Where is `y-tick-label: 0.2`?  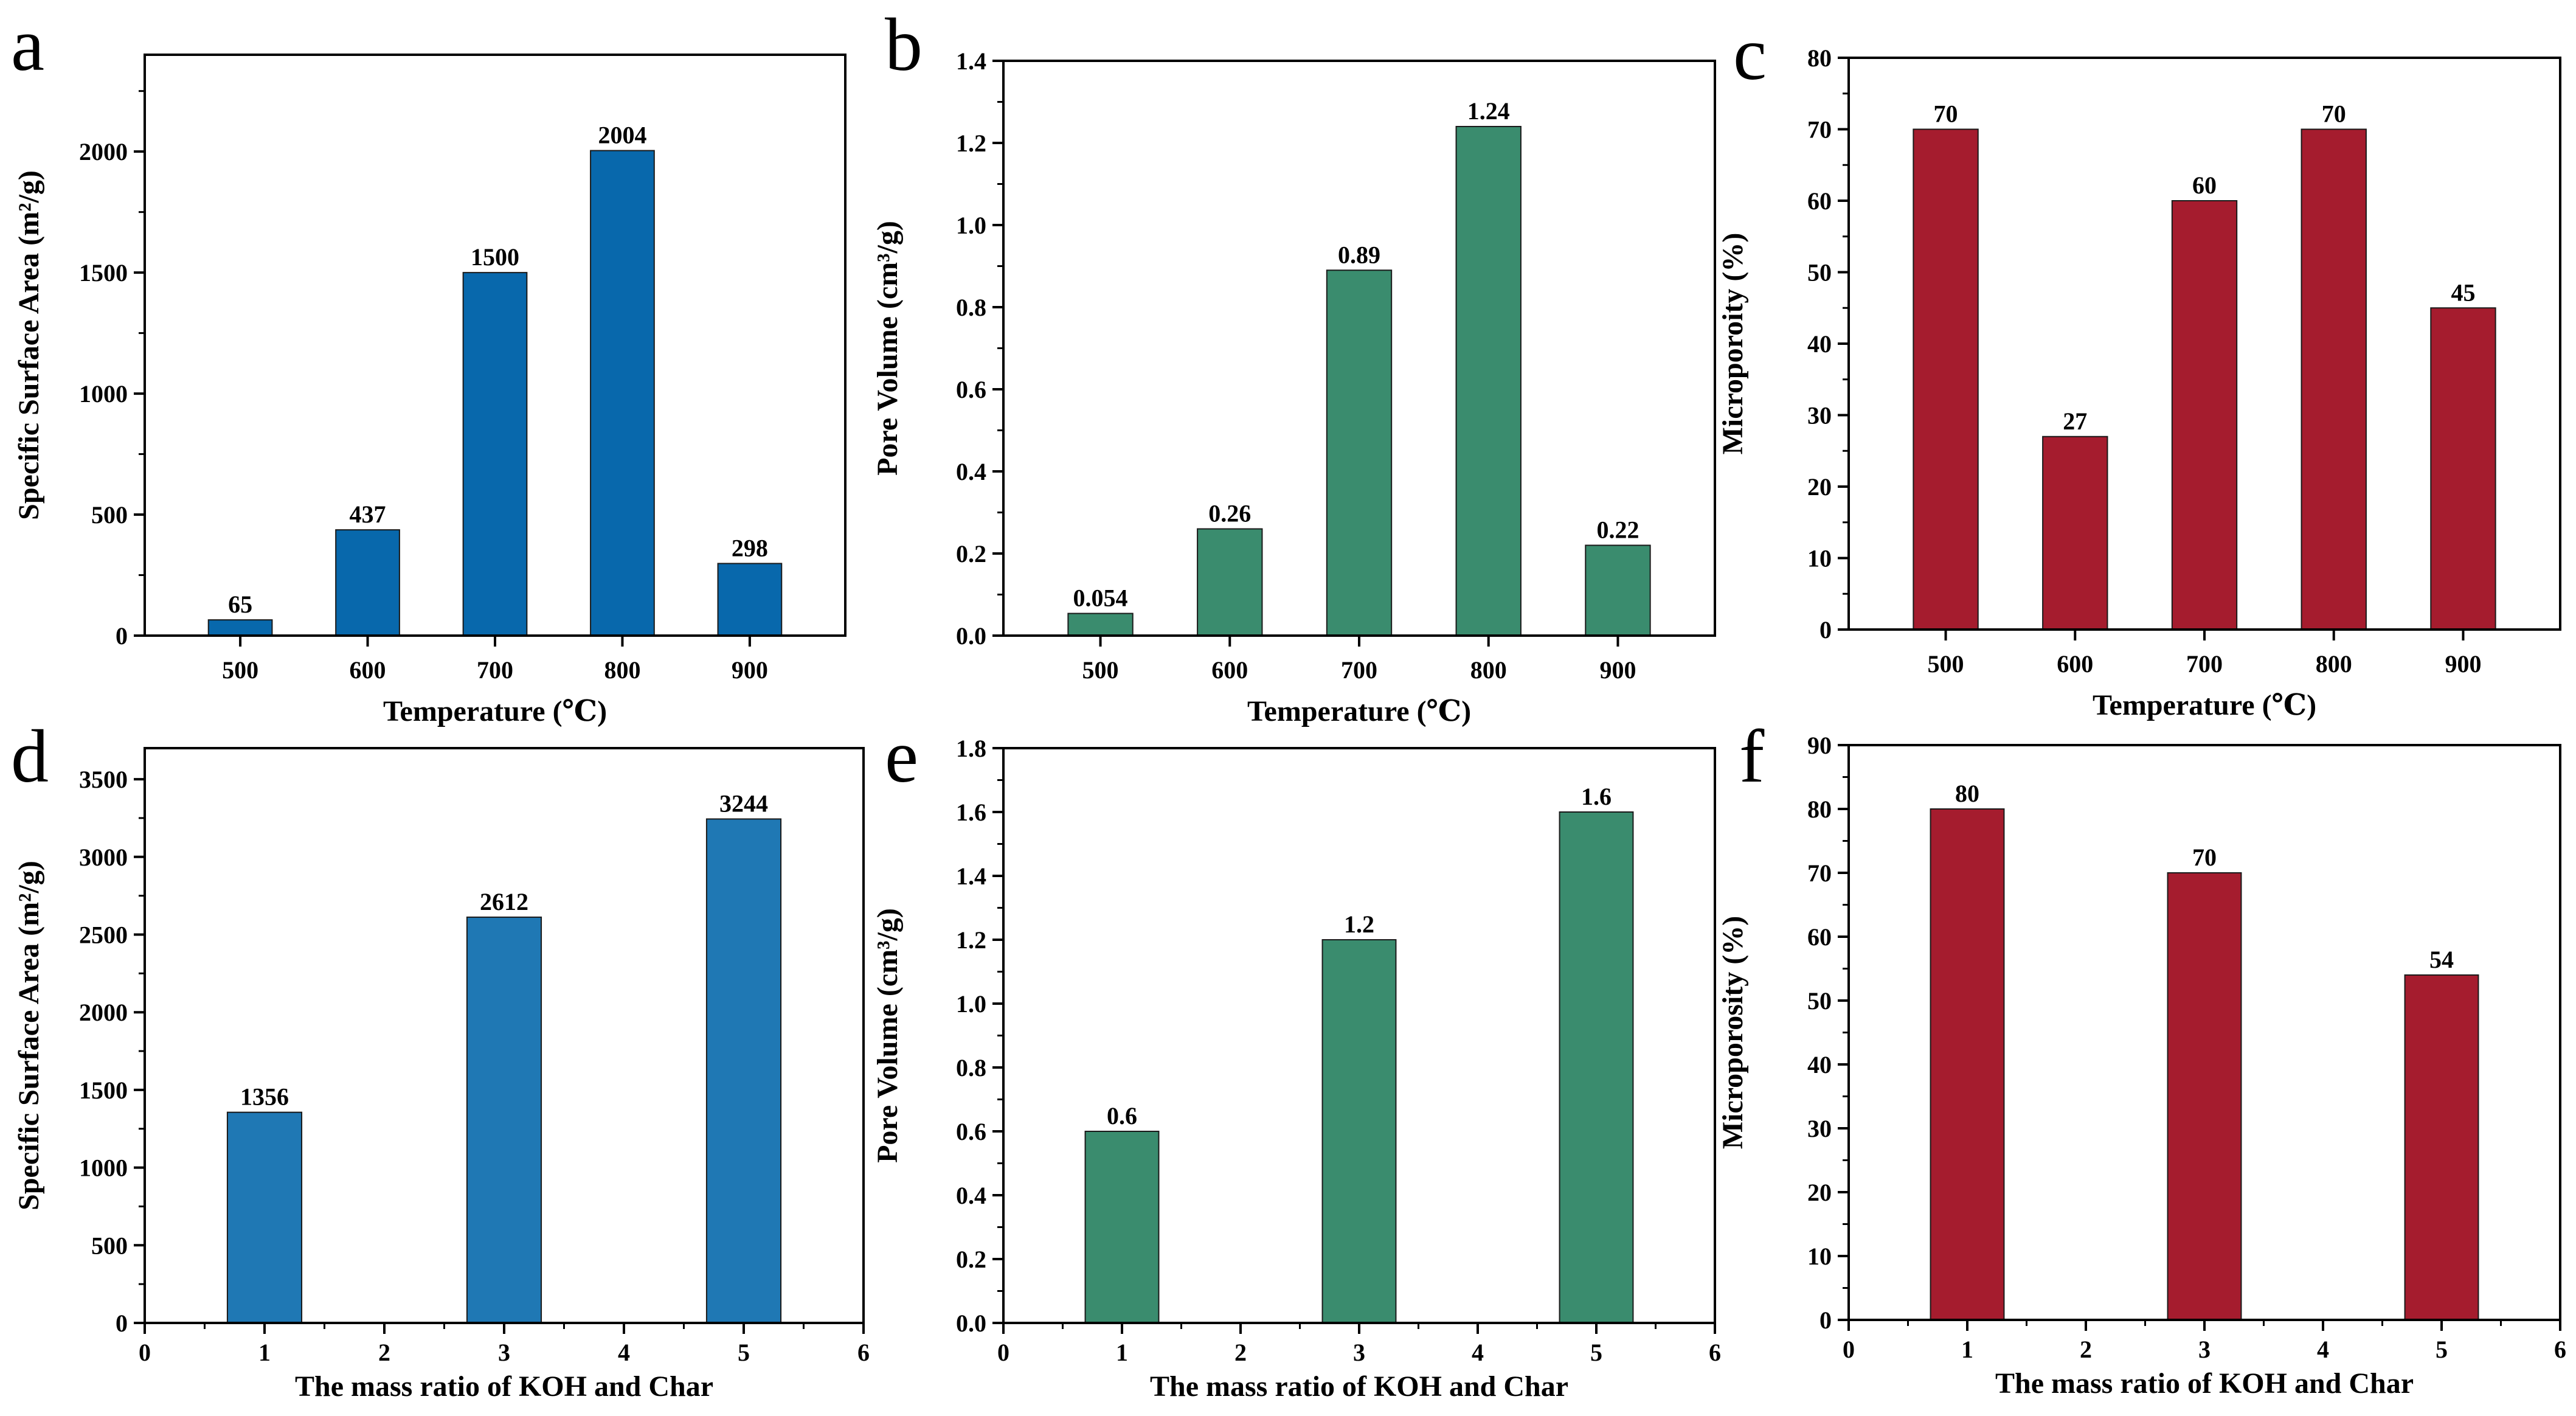
y-tick-label: 0.2 is located at coordinates (971, 1259).